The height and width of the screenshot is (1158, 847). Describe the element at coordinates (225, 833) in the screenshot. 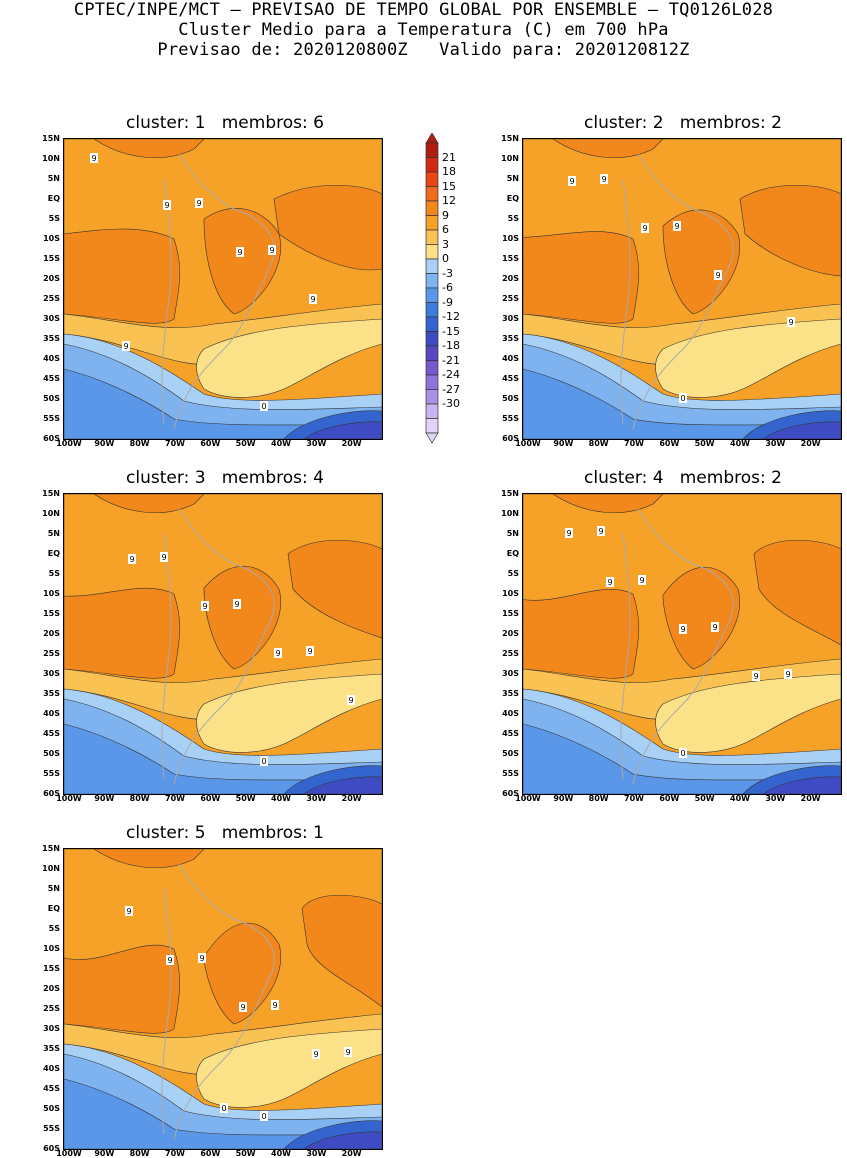

I see `panel-title-5: cluster: 5 membros: 1` at that location.